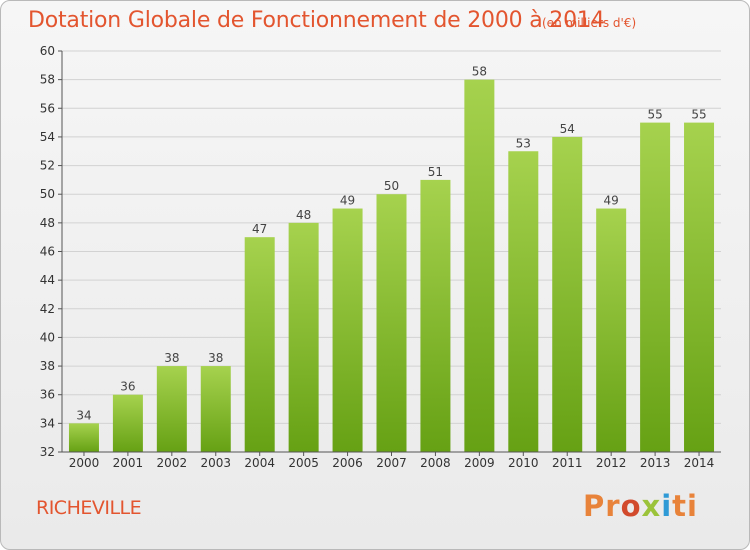 Image resolution: width=750 pixels, height=550 pixels. What do you see at coordinates (667, 506) in the screenshot?
I see `logo-part: i` at bounding box center [667, 506].